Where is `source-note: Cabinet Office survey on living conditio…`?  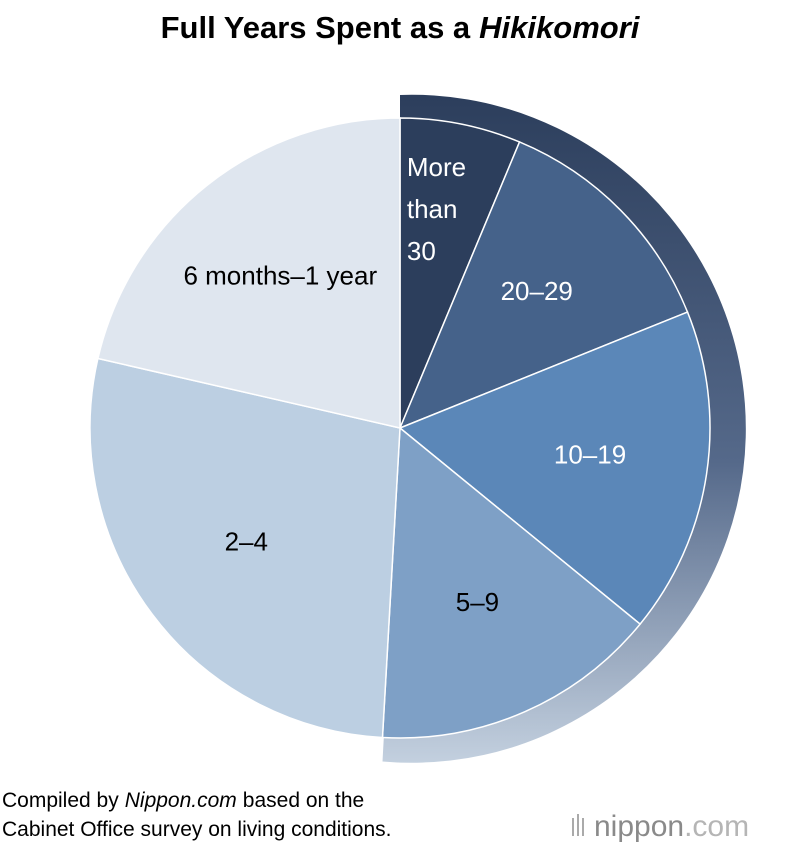
source-note: Cabinet Office survey on living conditio… is located at coordinates (196, 829).